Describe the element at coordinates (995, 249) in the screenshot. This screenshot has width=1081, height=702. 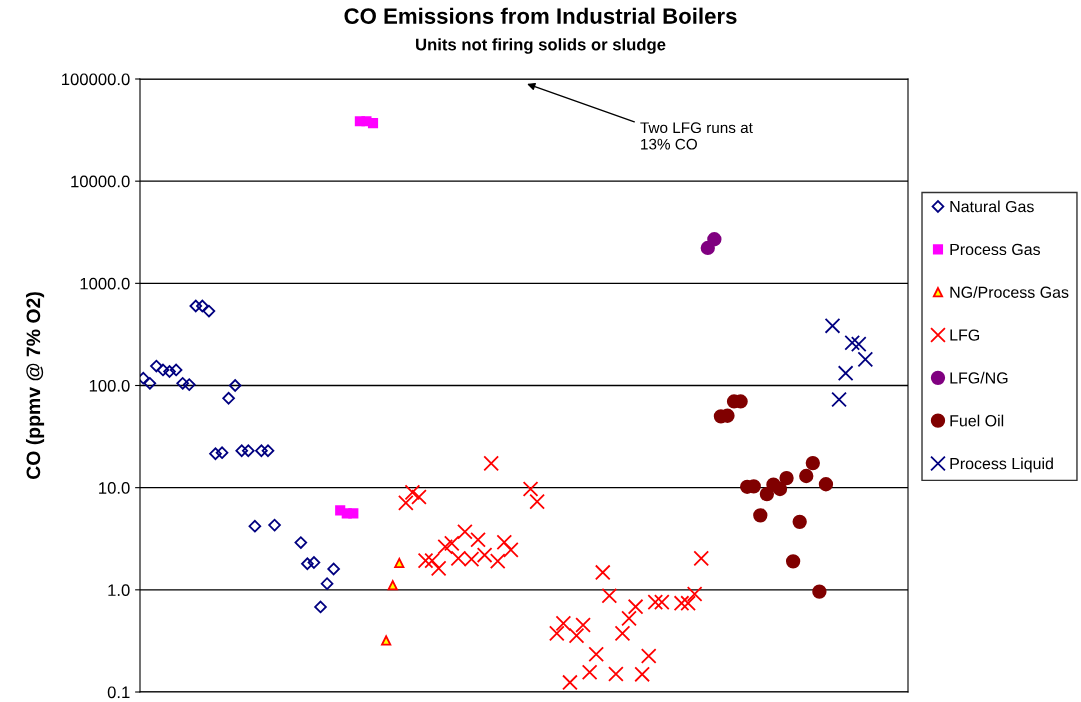
I see `legend-label: Process Gas` at that location.